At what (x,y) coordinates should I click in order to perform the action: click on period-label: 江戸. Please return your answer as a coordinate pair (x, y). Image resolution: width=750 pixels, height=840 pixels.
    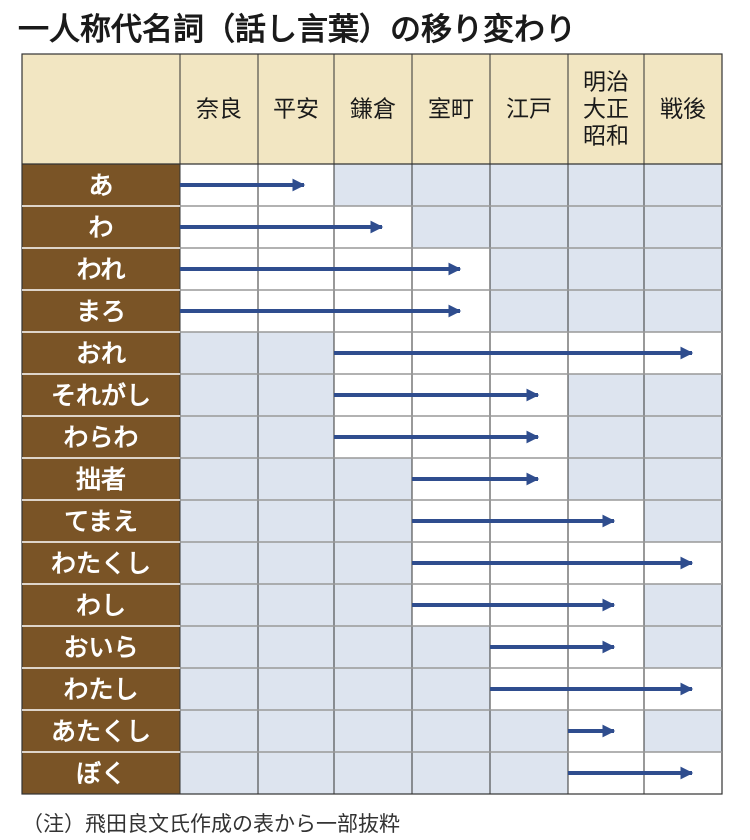
    Looking at the image, I should click on (529, 110).